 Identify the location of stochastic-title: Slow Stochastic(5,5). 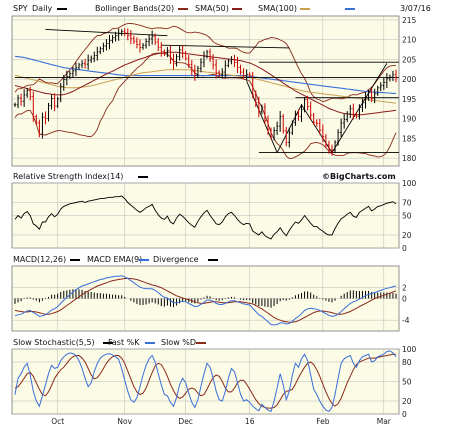
(54, 342).